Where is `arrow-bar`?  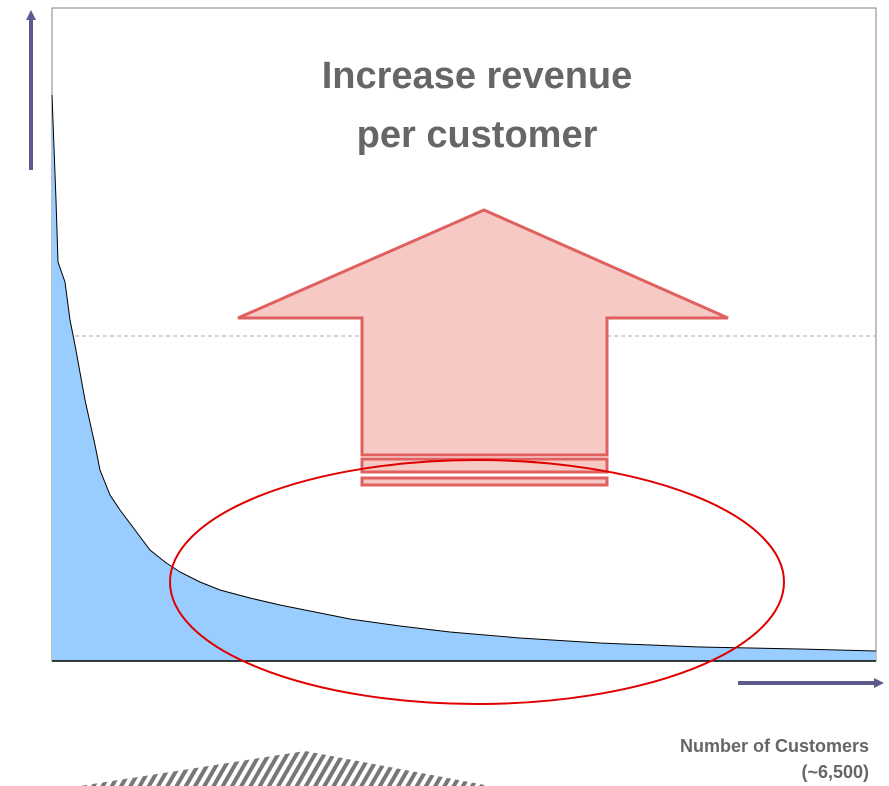
arrow-bar is located at coordinates (484, 481).